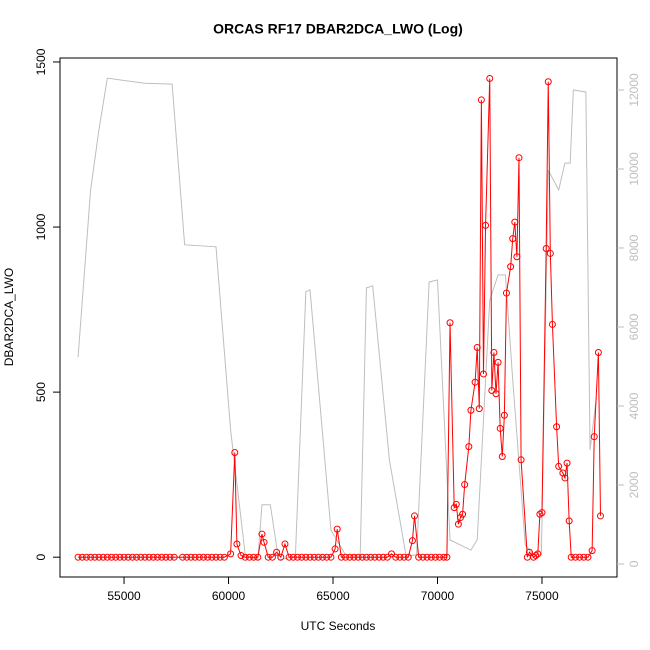 The width and height of the screenshot is (650, 650). What do you see at coordinates (634, 484) in the screenshot?
I see `y2-tick-label: 2000` at bounding box center [634, 484].